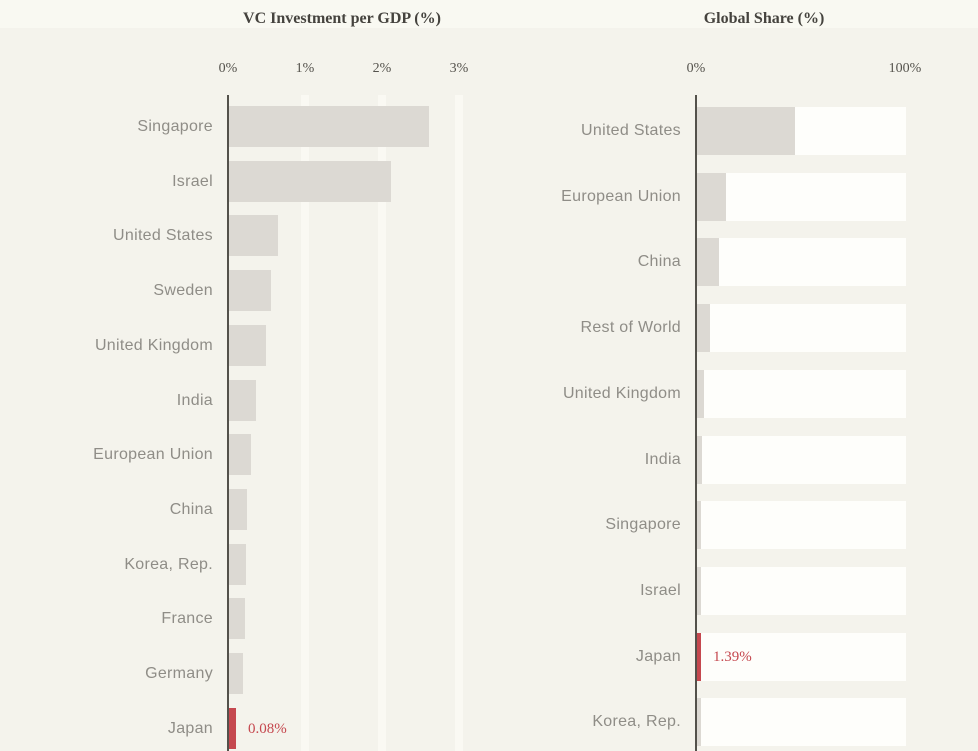 This screenshot has height=751, width=978. What do you see at coordinates (342, 18) in the screenshot?
I see `left-chart-title: VC Investment per GDP (%)` at bounding box center [342, 18].